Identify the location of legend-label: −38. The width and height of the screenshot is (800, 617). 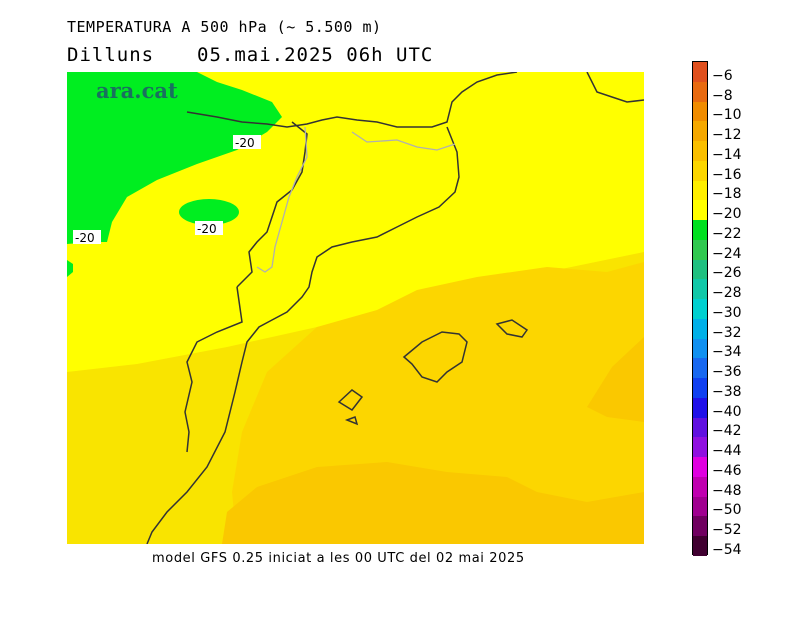
(727, 391).